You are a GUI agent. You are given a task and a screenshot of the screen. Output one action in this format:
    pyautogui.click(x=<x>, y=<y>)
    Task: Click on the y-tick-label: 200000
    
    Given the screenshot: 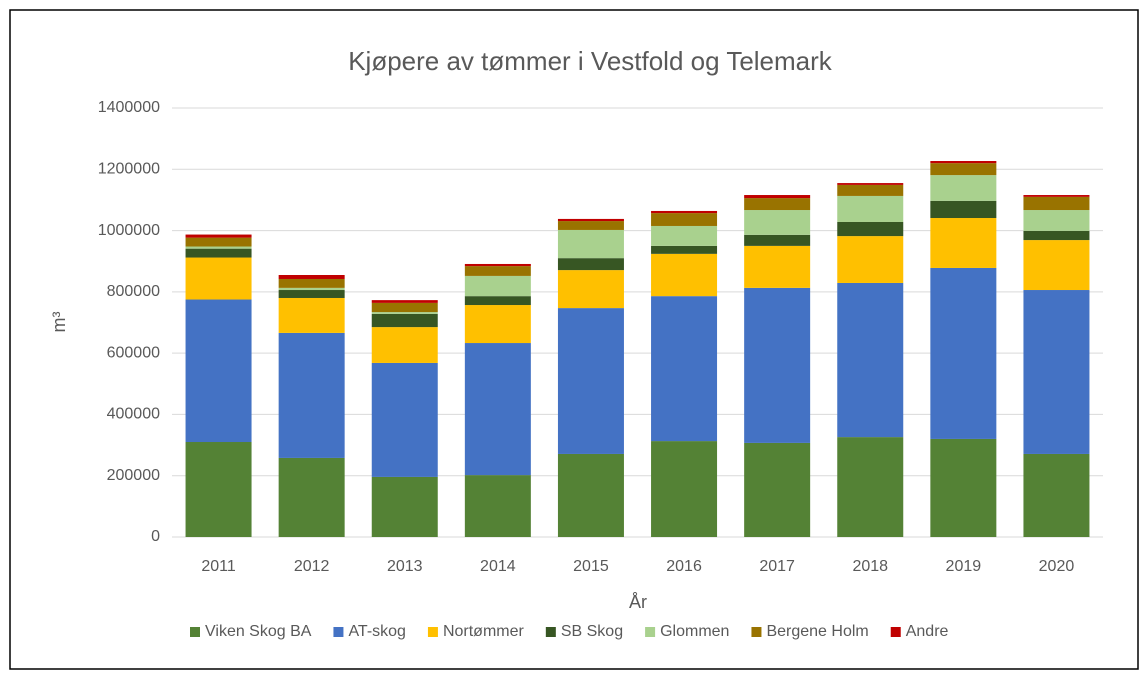 What is the action you would take?
    pyautogui.click(x=133, y=475)
    